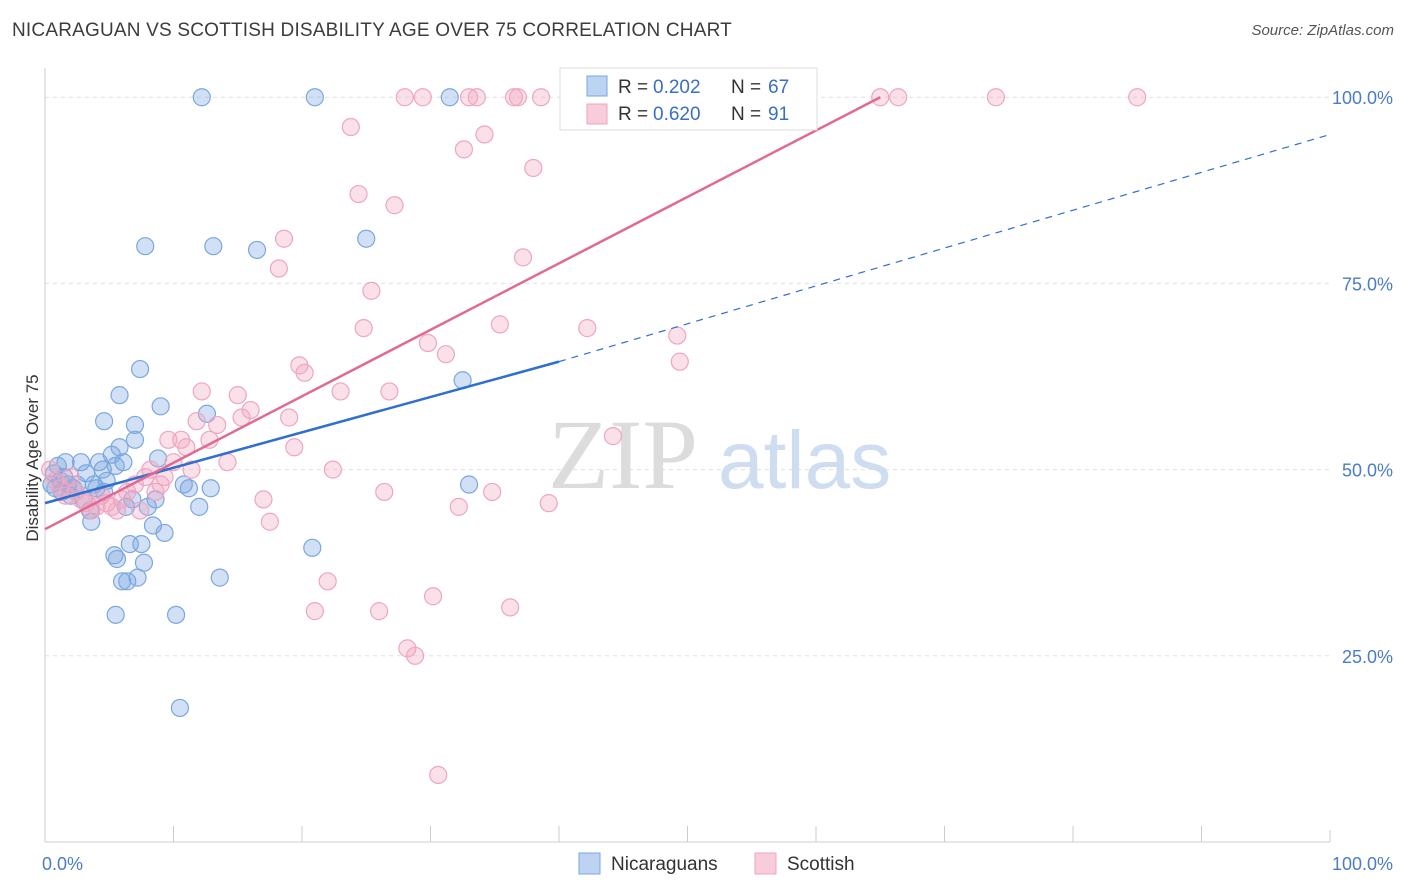 This screenshot has width=1406, height=892. Describe the element at coordinates (677, 87) in the screenshot. I see `legend-r-nicaraguans: 0.202` at that location.